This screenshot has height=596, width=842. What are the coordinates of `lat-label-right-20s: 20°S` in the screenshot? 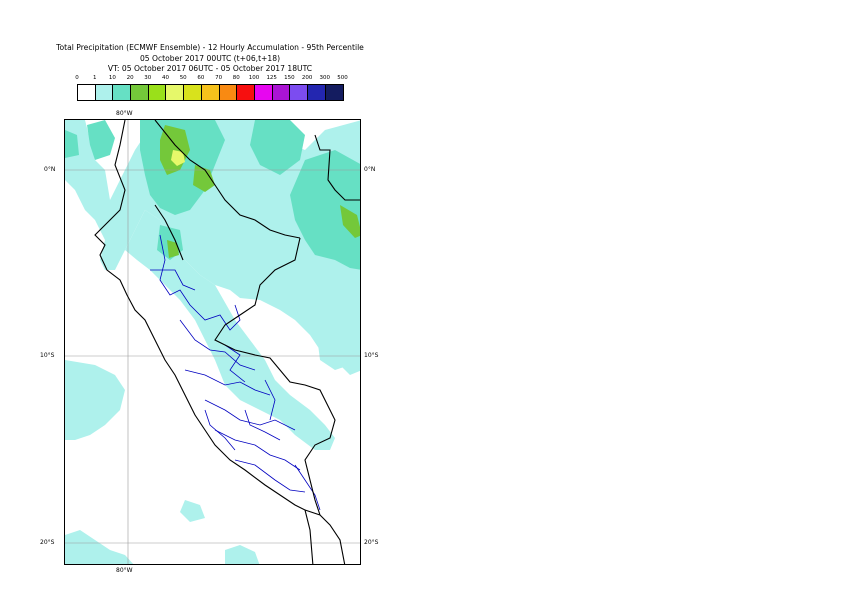 It's located at (371, 542).